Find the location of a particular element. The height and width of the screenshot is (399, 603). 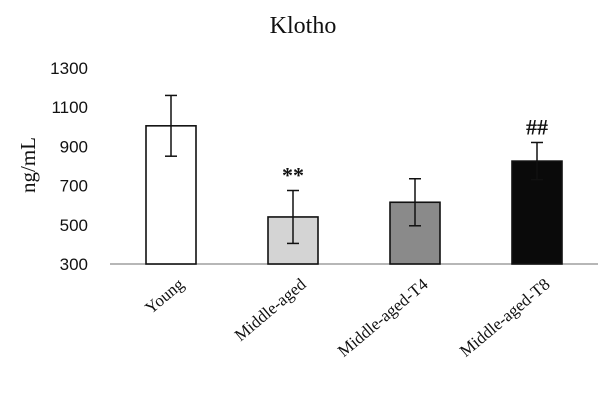

x-category-label: Middle-aged-T8 is located at coordinates (505, 318).